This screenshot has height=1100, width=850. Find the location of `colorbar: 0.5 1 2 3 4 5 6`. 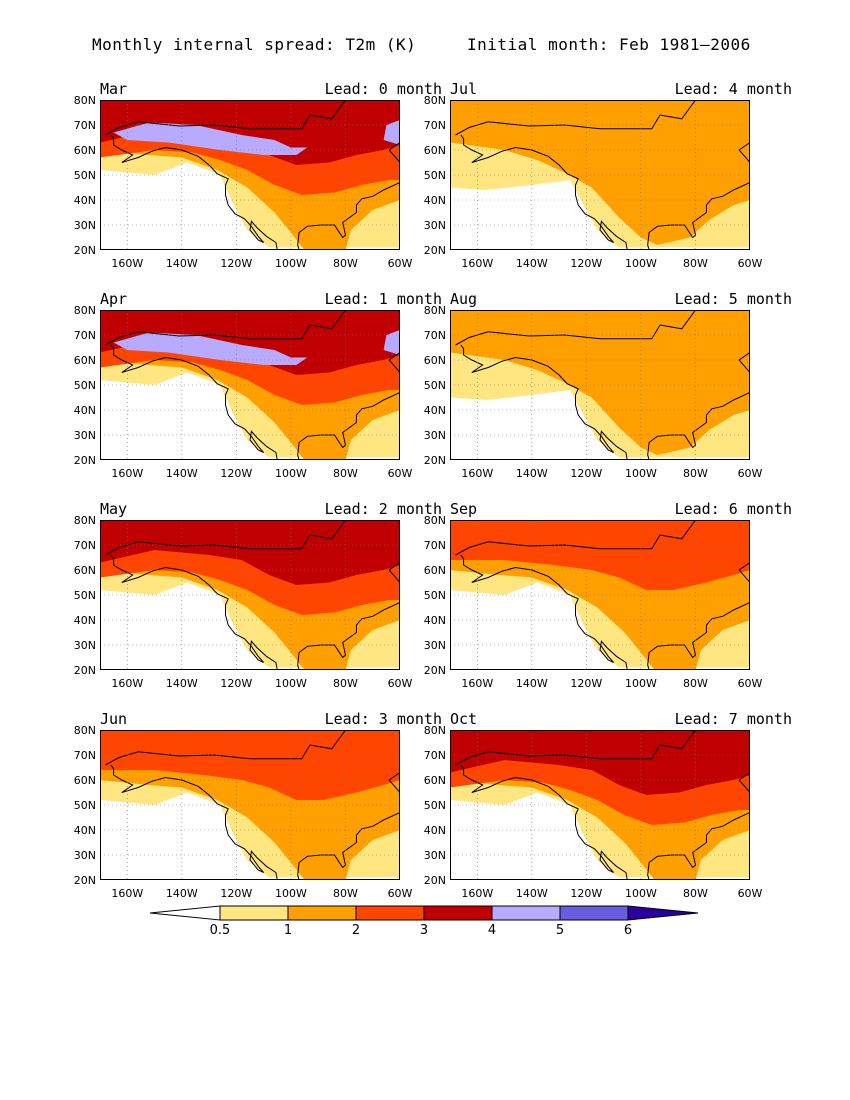

colorbar: 0.5 1 2 3 4 5 6 is located at coordinates (424, 923).